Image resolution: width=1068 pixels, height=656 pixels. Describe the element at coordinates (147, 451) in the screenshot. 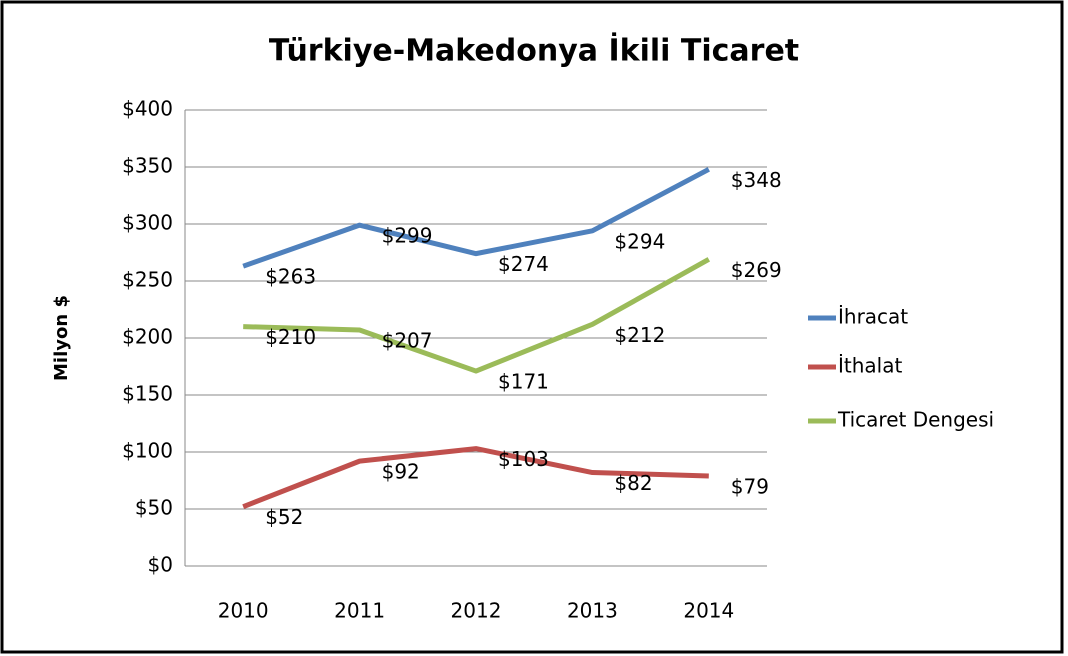

I see `y-tick-label: $100` at that location.